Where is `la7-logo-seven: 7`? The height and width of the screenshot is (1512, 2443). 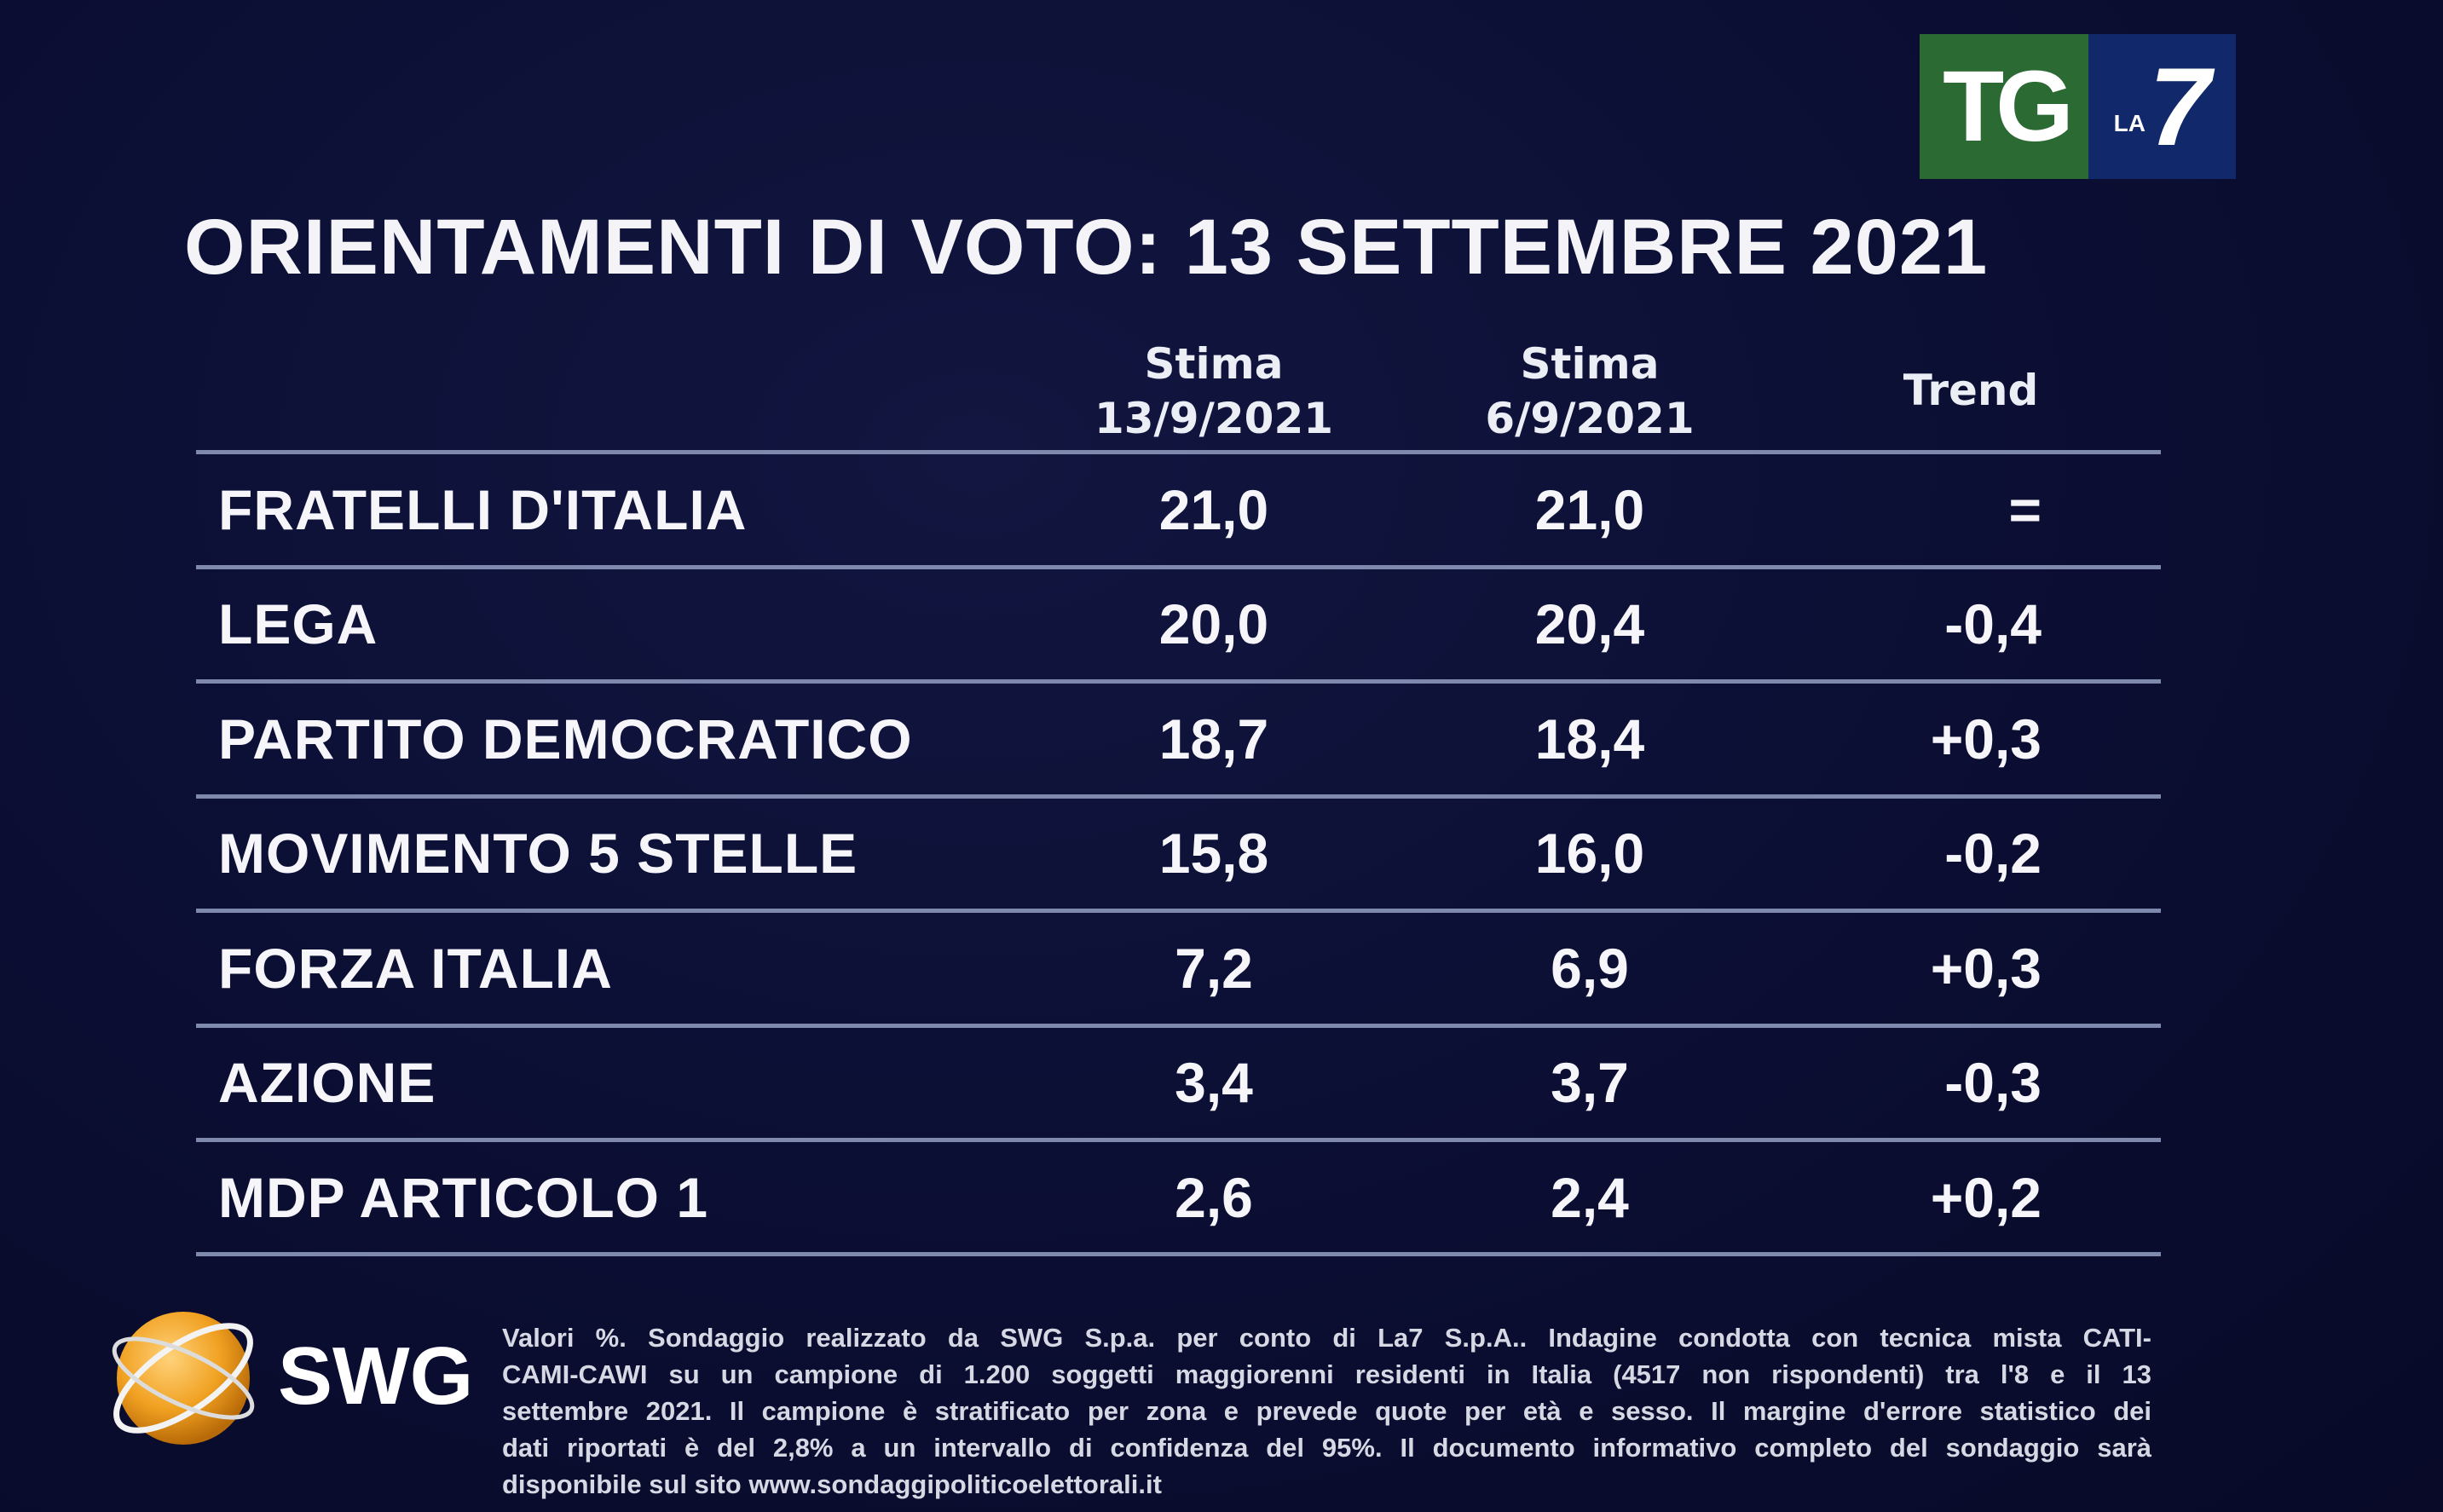 la7-logo-seven: 7 is located at coordinates (2180, 106).